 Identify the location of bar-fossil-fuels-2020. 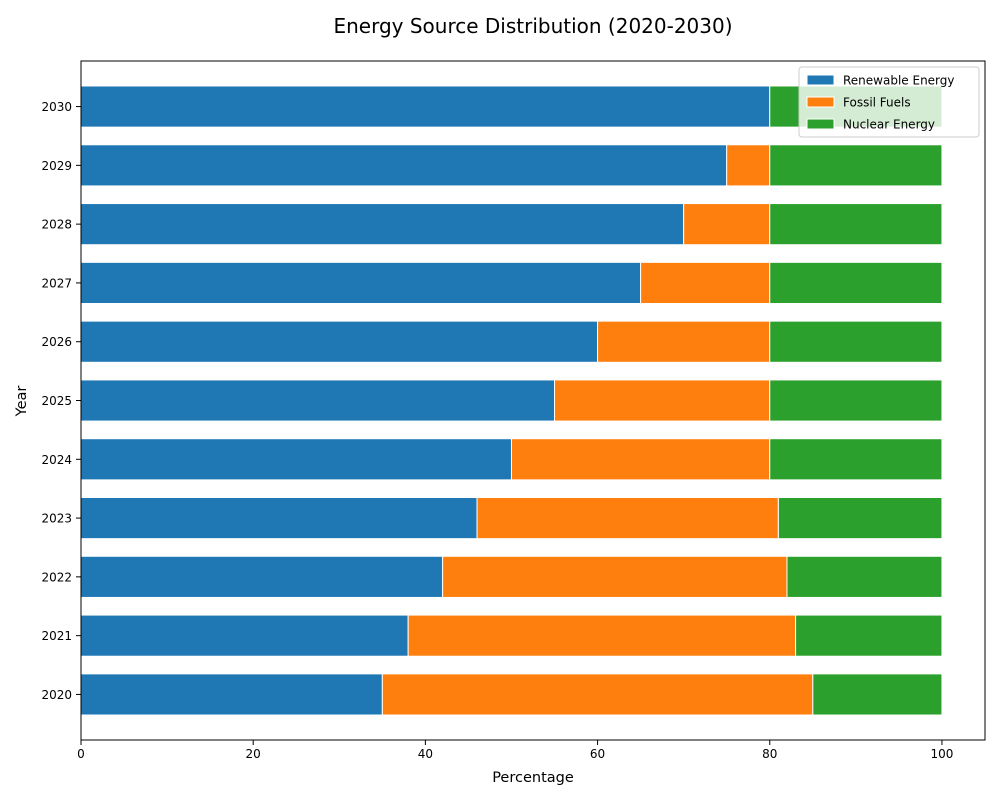
(597, 694).